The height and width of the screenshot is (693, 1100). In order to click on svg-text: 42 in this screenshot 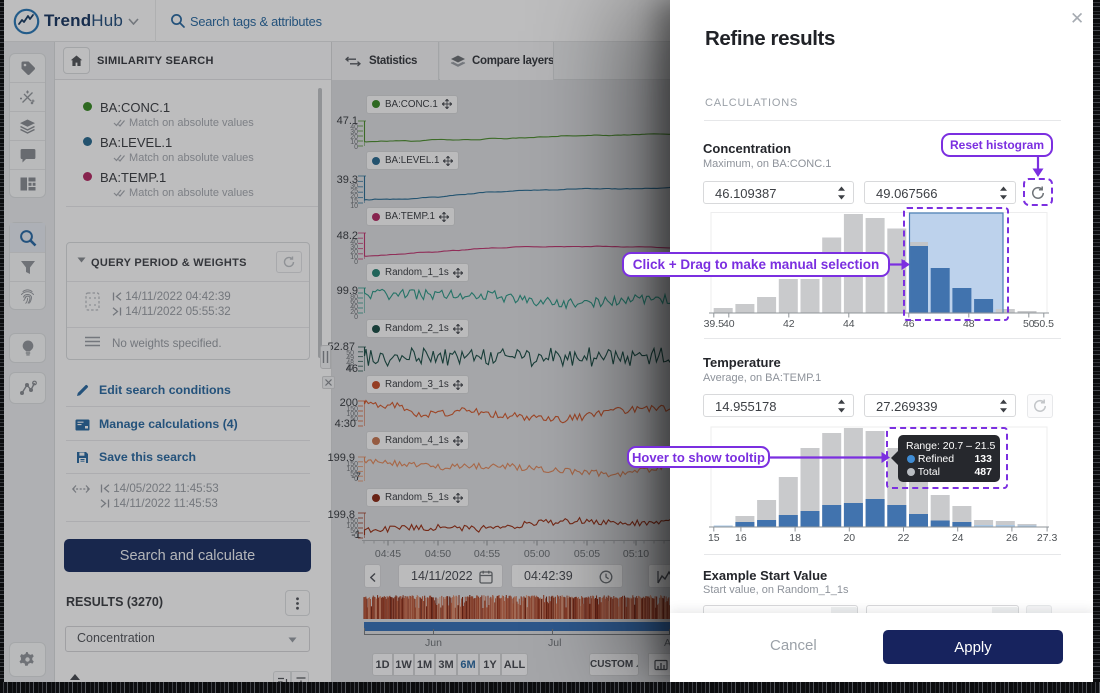, I will do `click(789, 324)`.